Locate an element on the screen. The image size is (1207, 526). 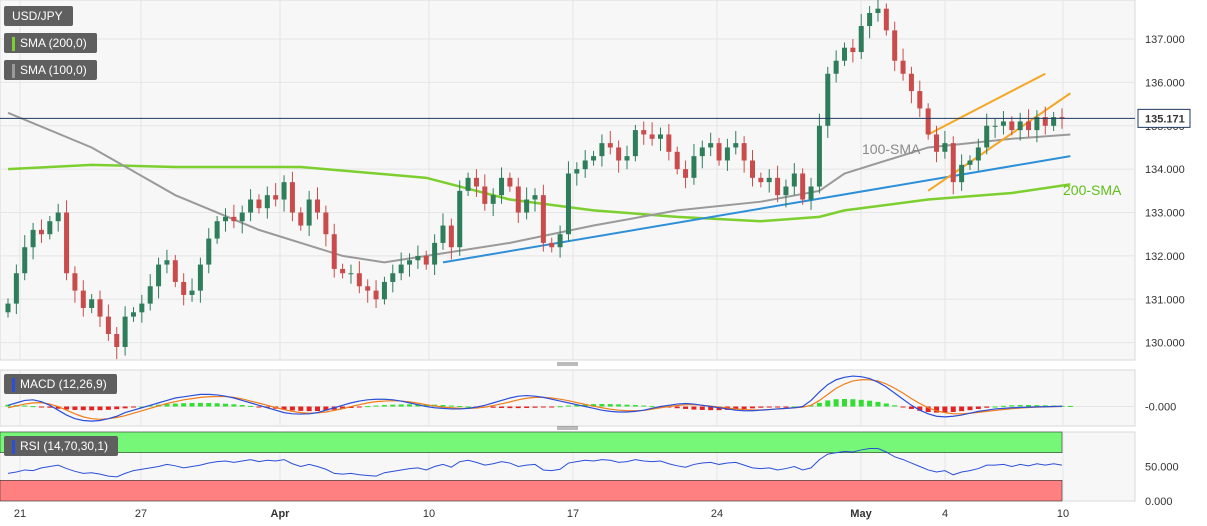
legend-sma200: SMA (200,0) is located at coordinates (50, 43).